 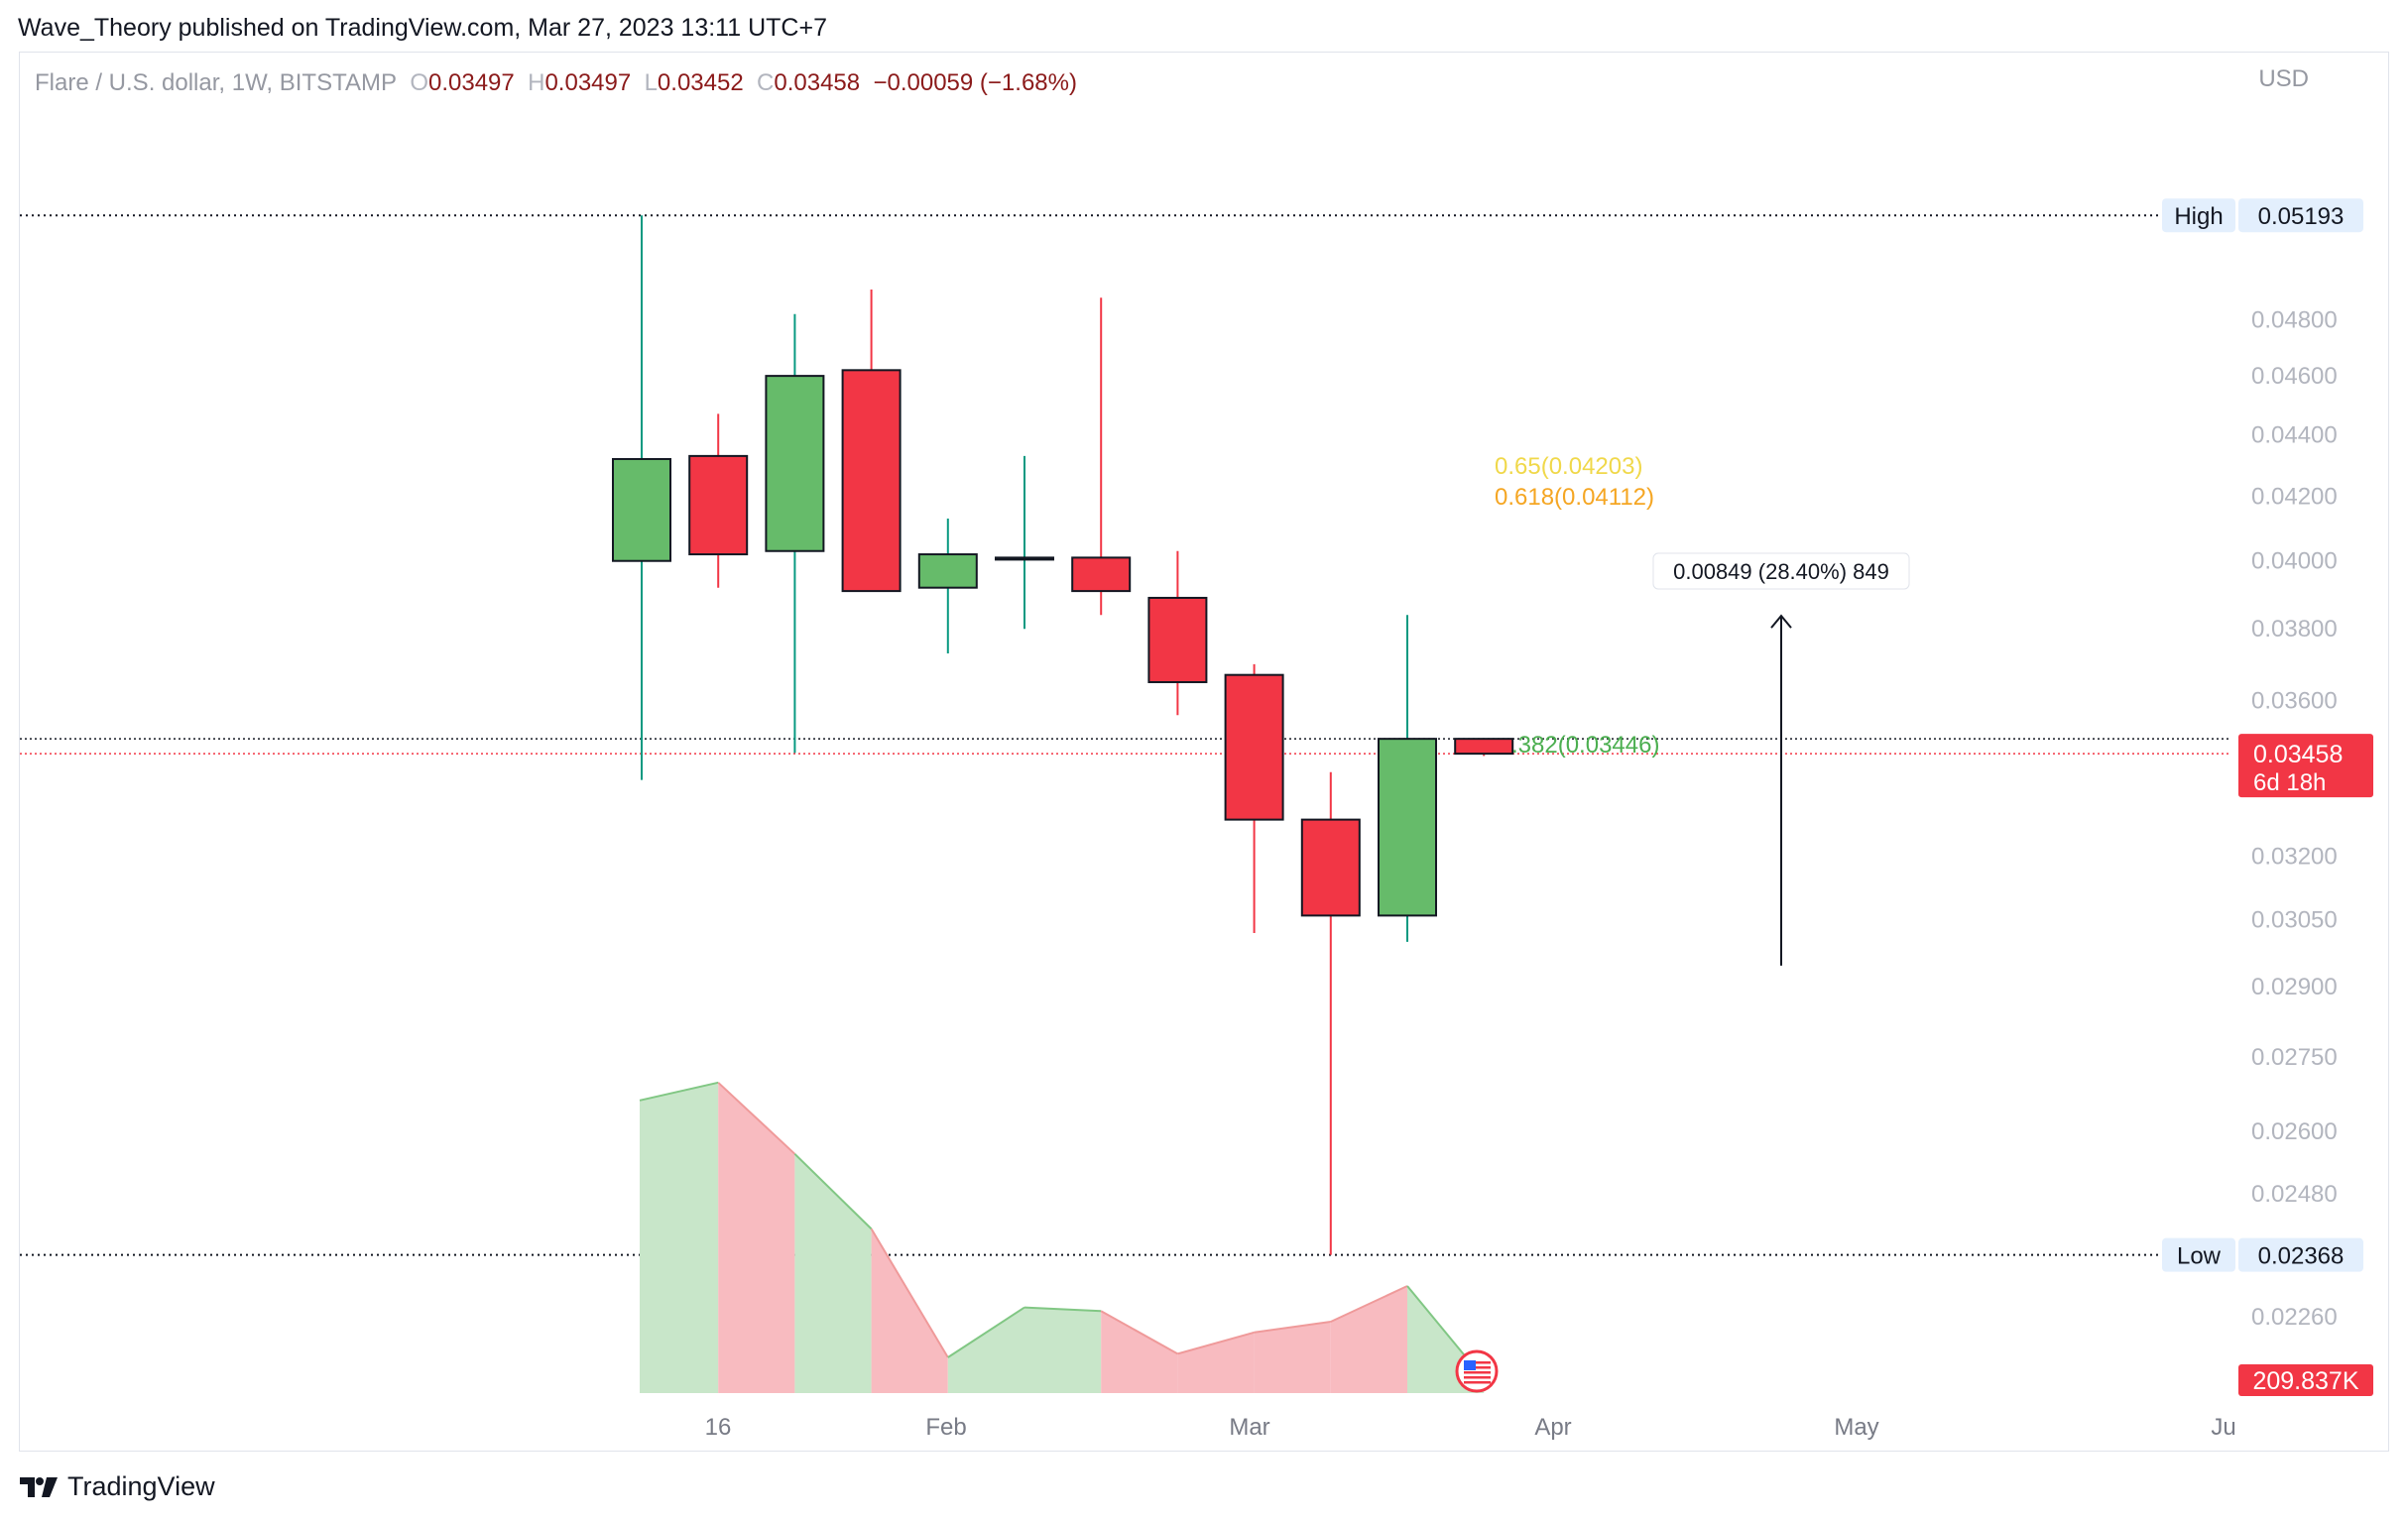 I want to click on low-value-badge, so click(x=2301, y=1254).